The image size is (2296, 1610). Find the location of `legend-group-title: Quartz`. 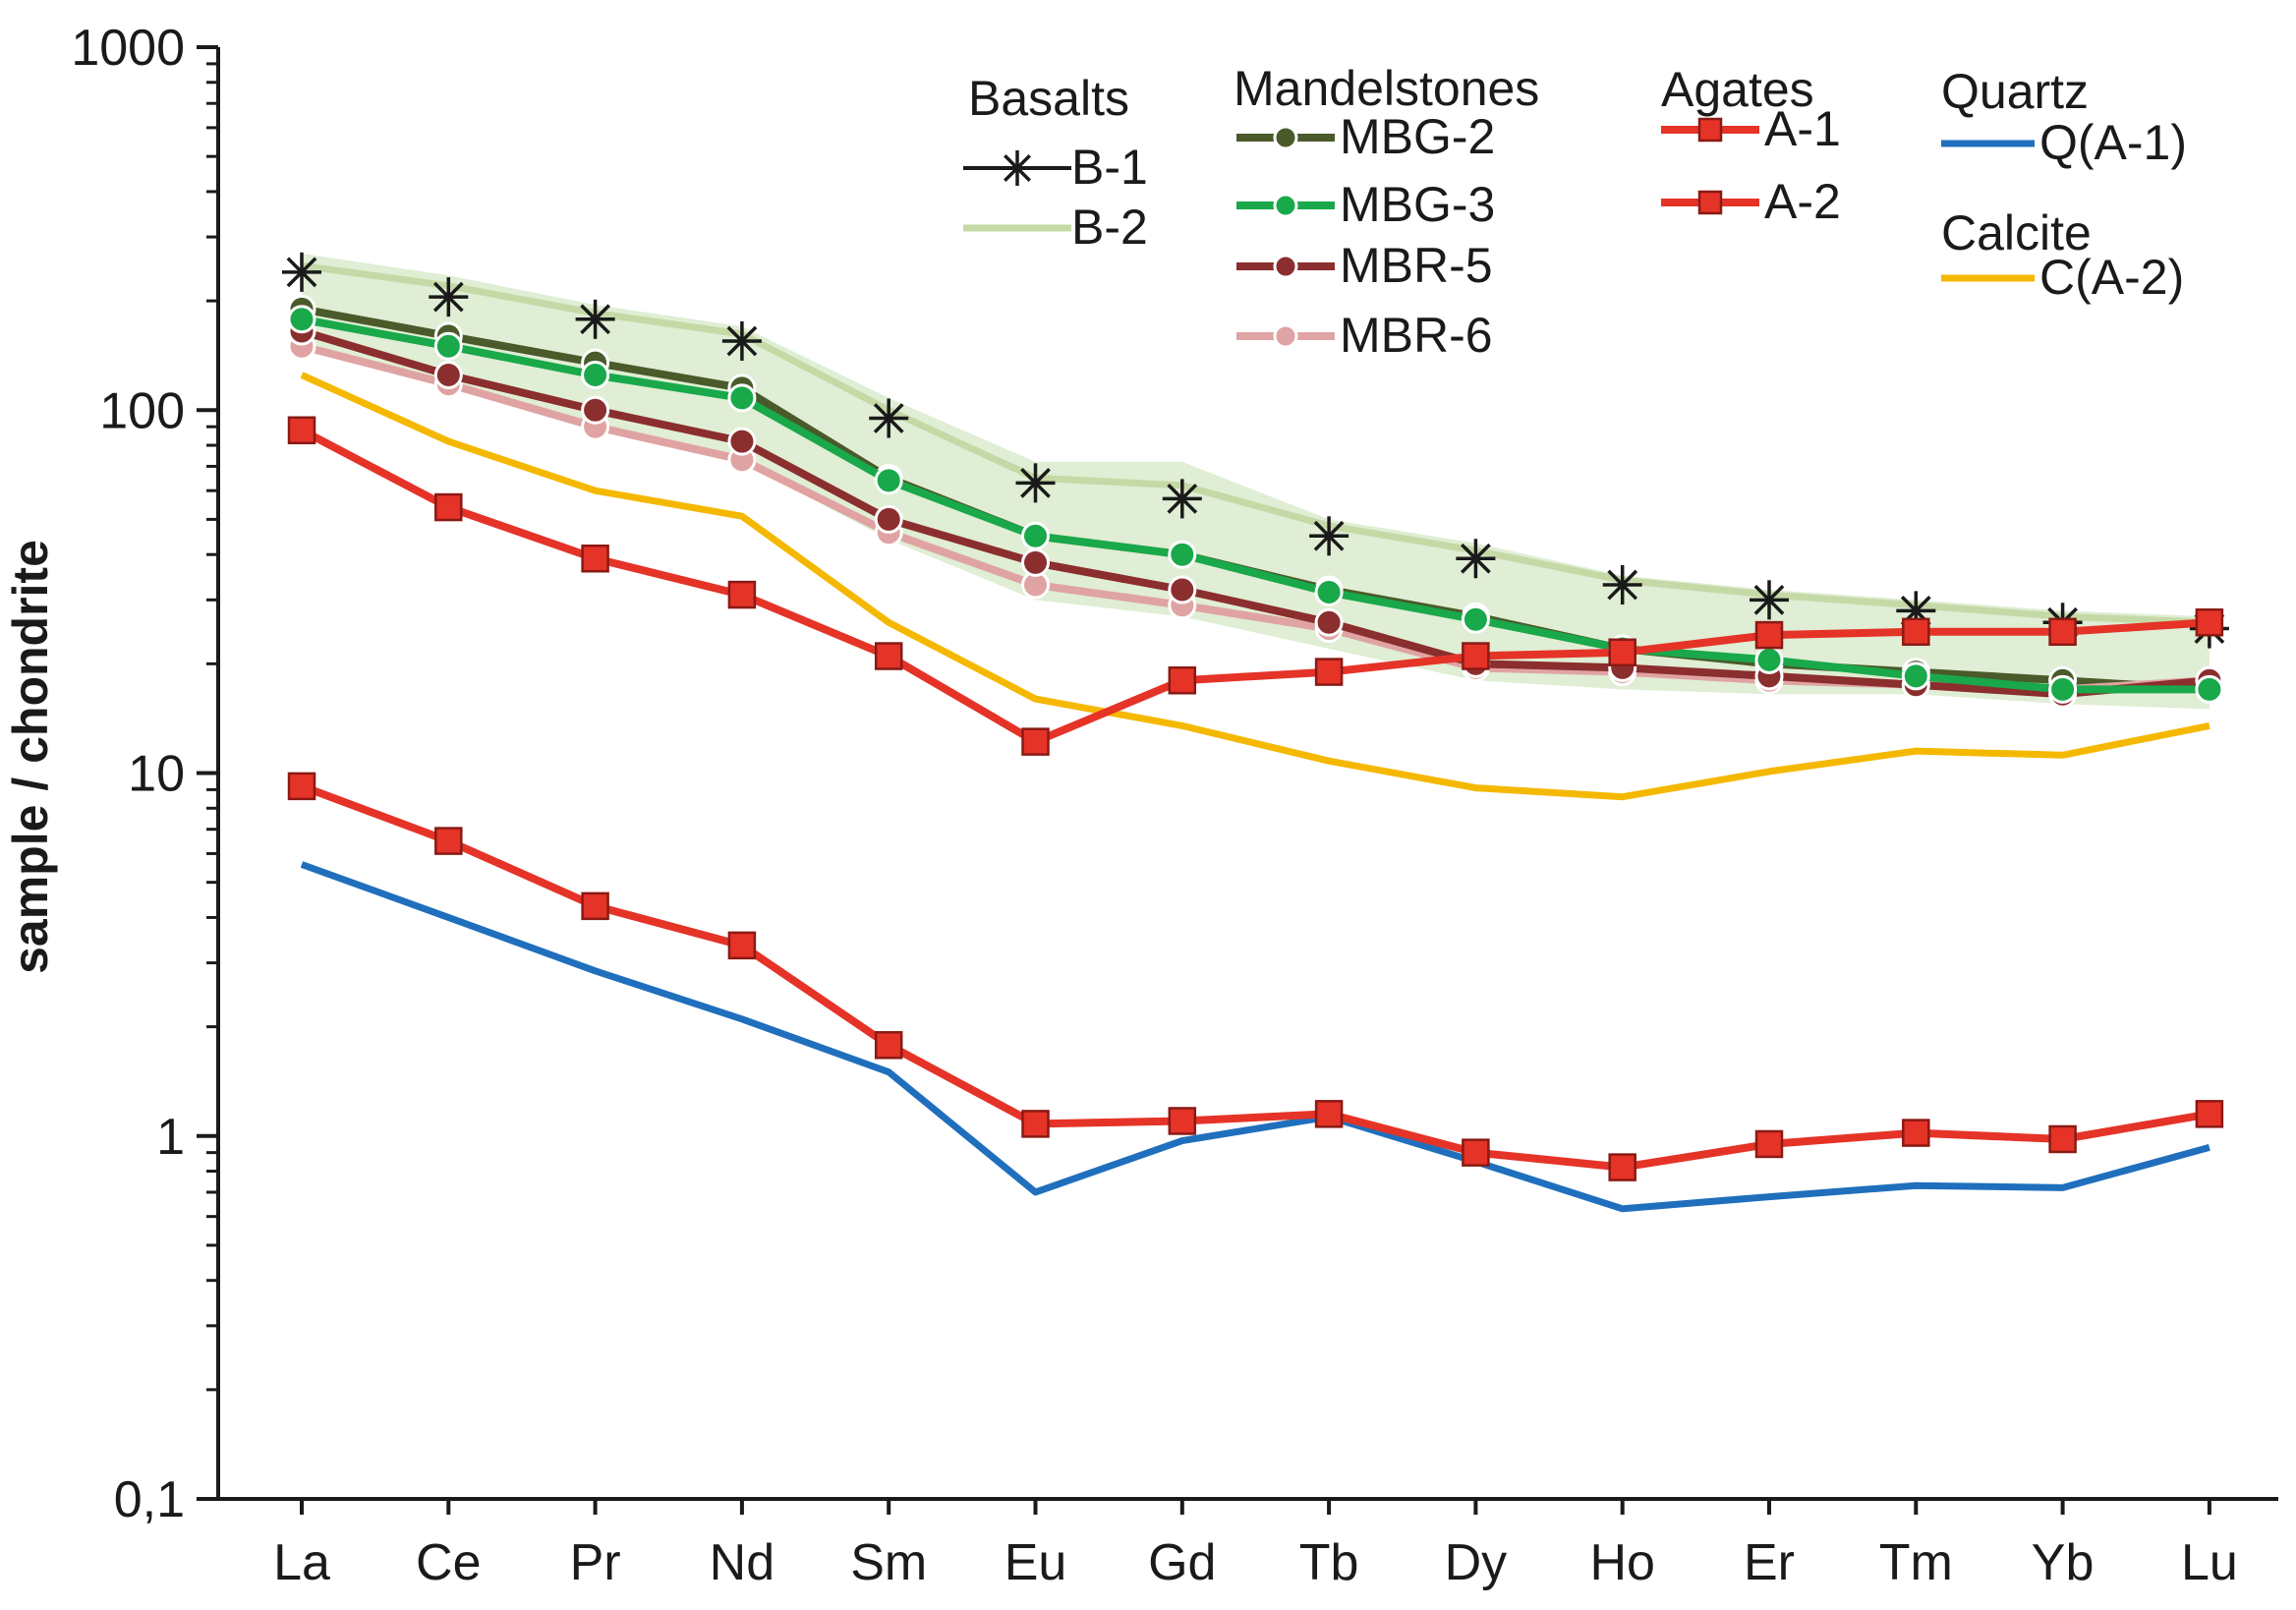

legend-group-title: Quartz is located at coordinates (2015, 91).